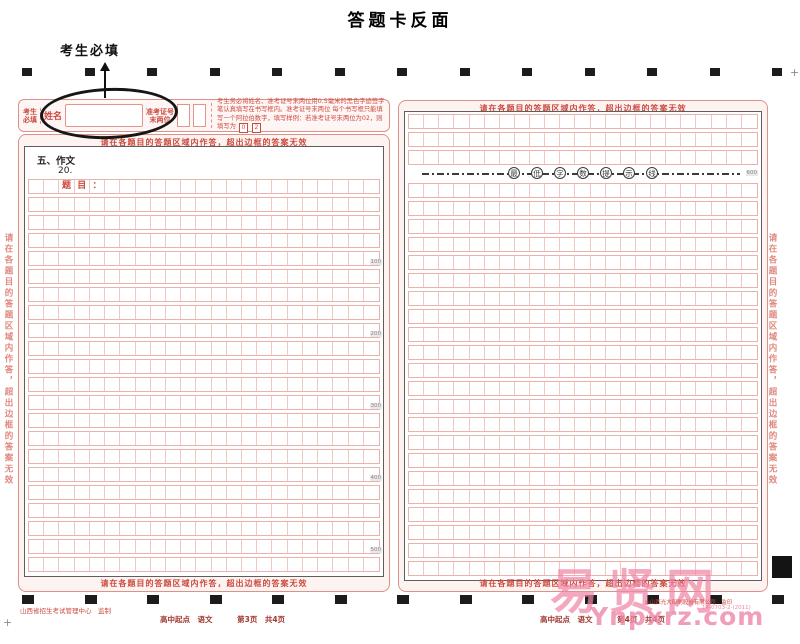 The height and width of the screenshot is (644, 800). I want to click on warning-bottom-left: 请在各题目的答题区域内作答，超出边框的答案无效, so click(204, 583).